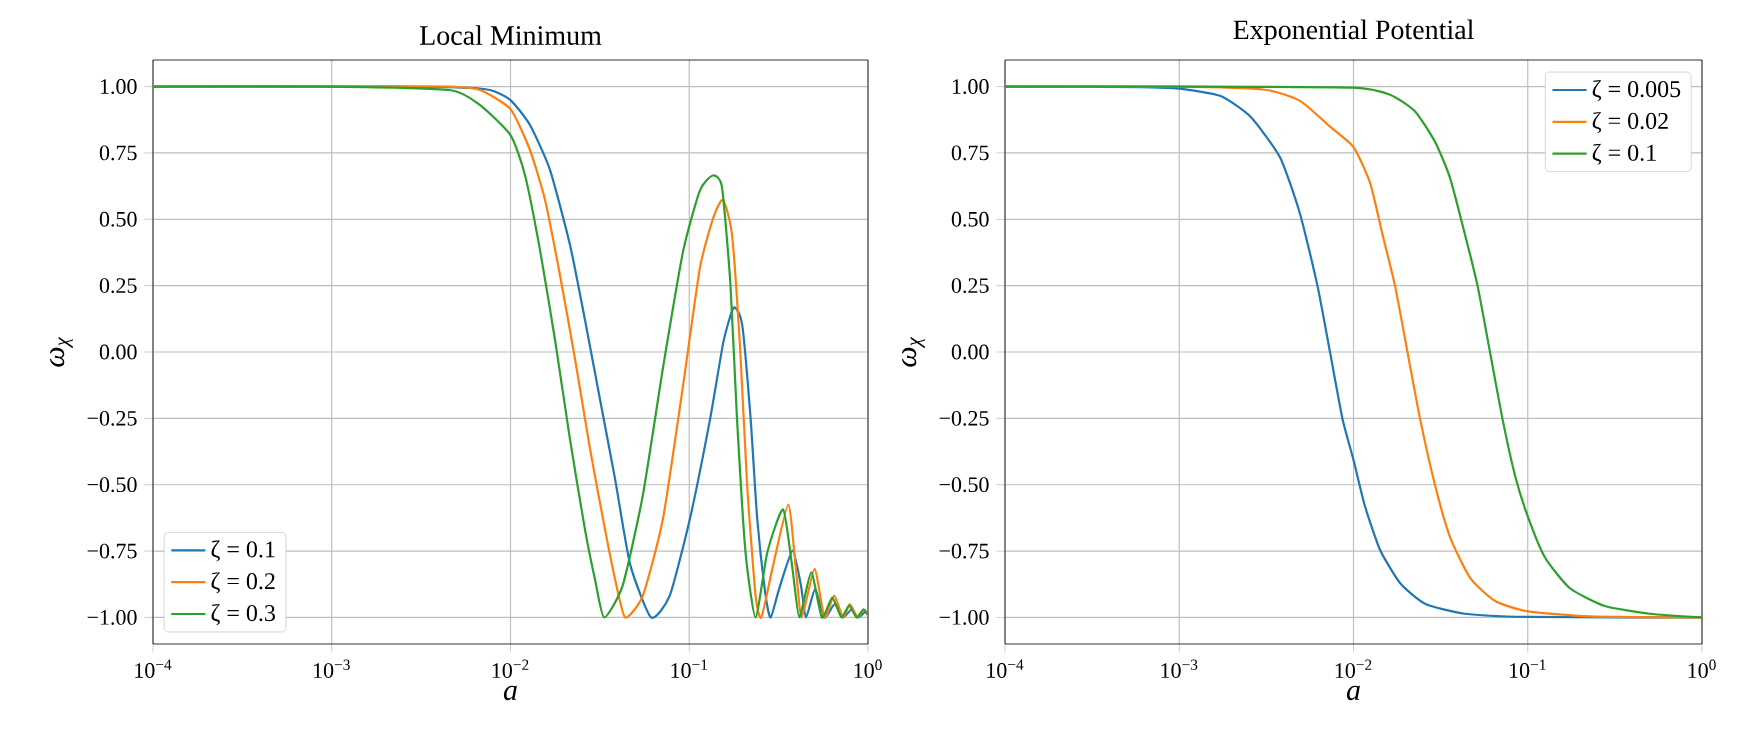 The width and height of the screenshot is (1754, 736). What do you see at coordinates (1630, 122) in the screenshot?
I see `legend-label: ζ = 0.02` at bounding box center [1630, 122].